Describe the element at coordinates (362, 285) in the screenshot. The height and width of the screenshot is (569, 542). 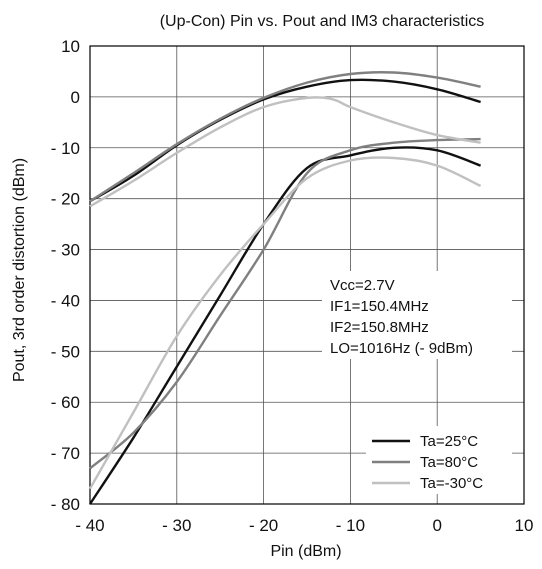
I see `annotation-line-vcc: Vcc=2.7V` at that location.